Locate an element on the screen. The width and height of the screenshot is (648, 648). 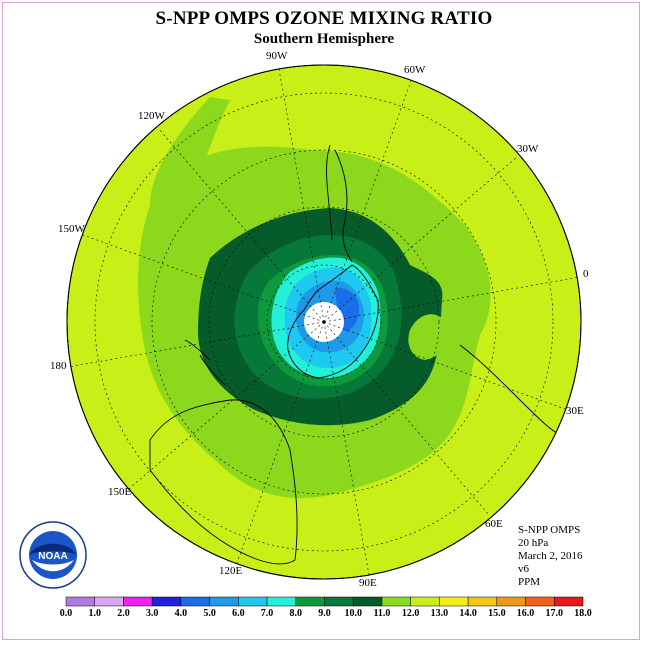
lon-label-60w: 60W is located at coordinates (415, 70).